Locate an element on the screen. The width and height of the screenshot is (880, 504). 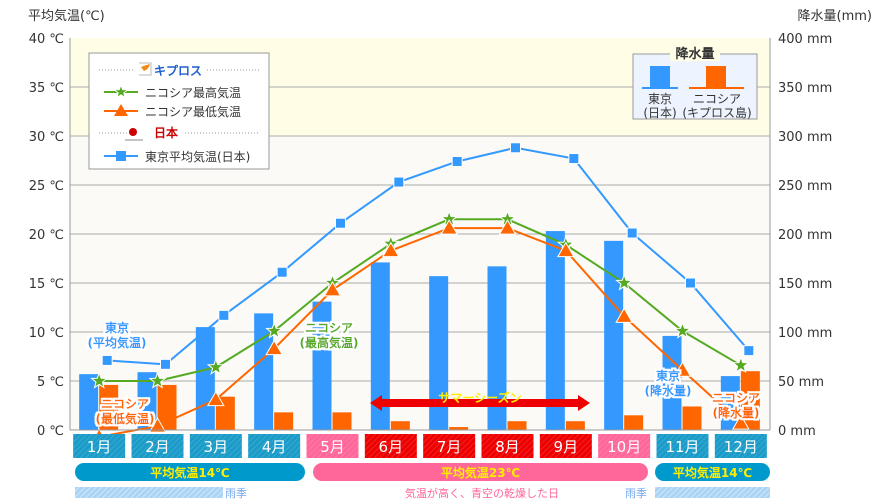
y-right-tick: 50 mm is located at coordinates (801, 382).